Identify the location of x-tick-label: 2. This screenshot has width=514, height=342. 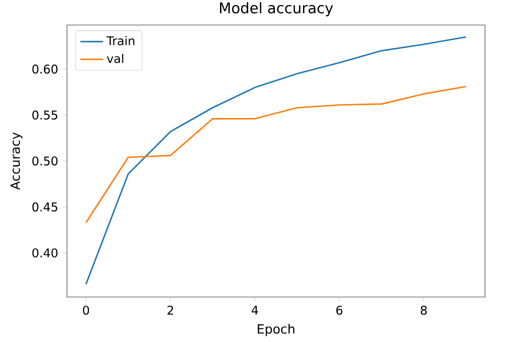
(171, 310).